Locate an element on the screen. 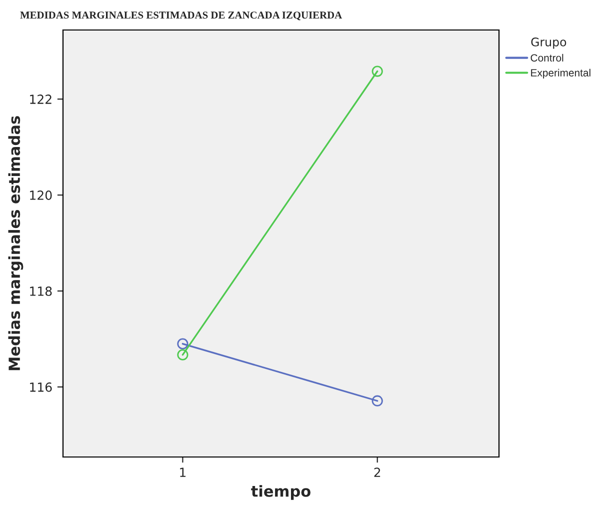 This screenshot has width=601, height=506. x-axis-title: tiempo is located at coordinates (280, 492).